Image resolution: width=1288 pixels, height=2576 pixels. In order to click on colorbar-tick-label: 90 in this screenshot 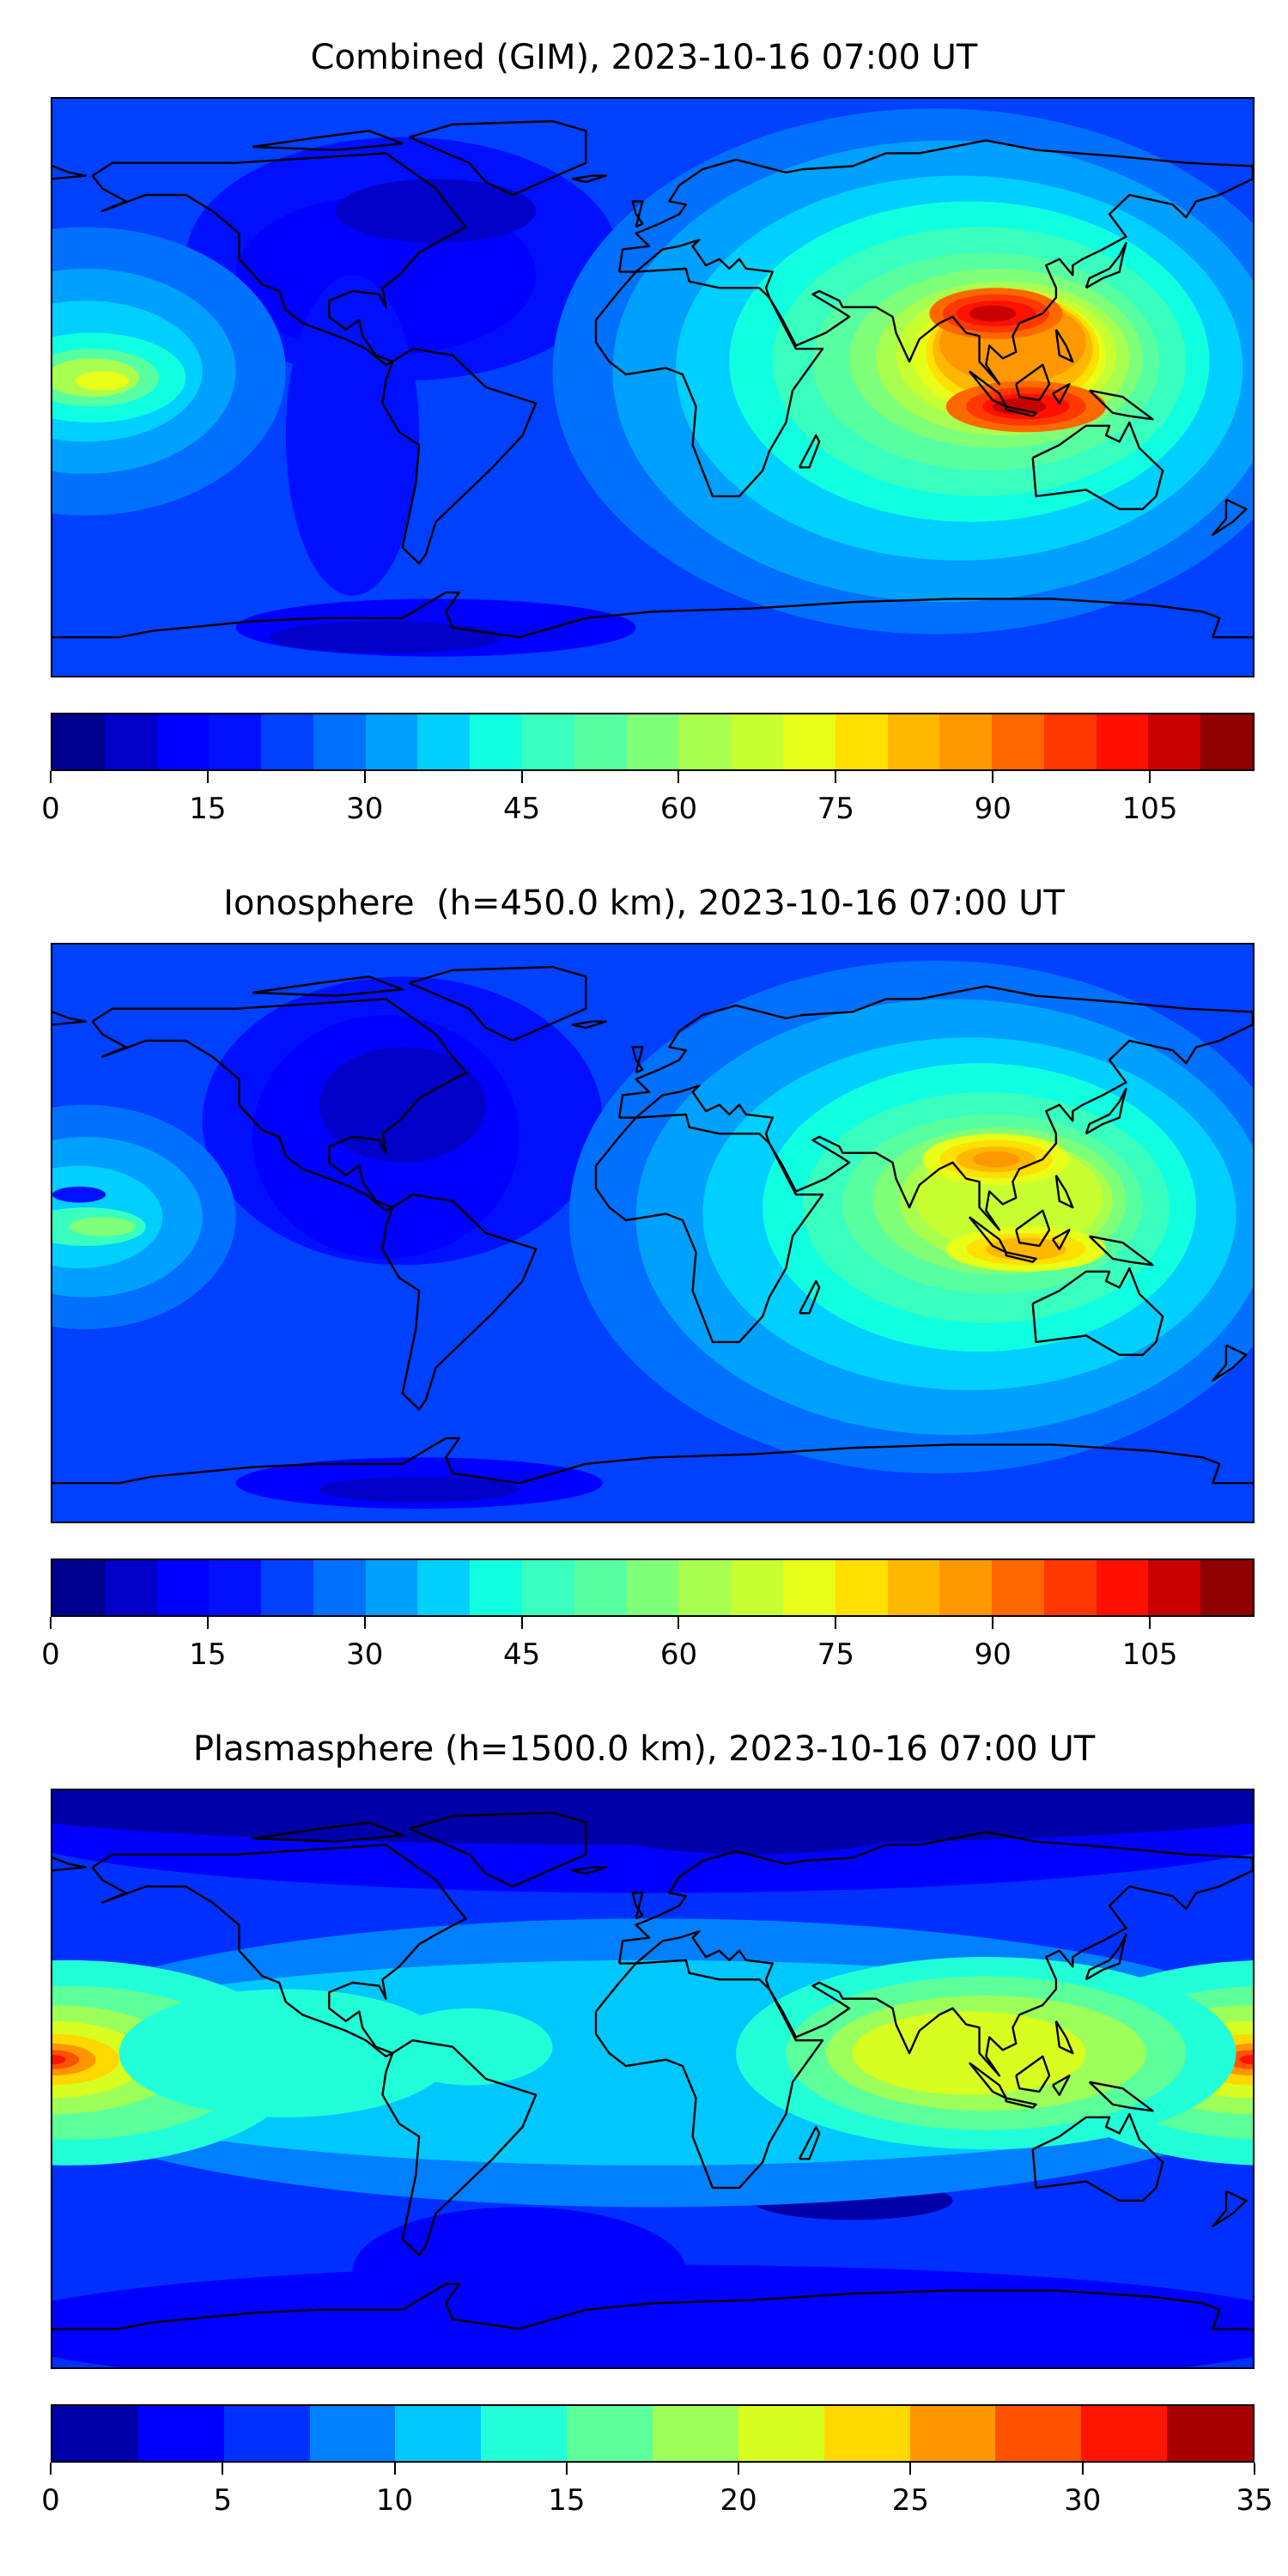, I will do `click(993, 809)`.